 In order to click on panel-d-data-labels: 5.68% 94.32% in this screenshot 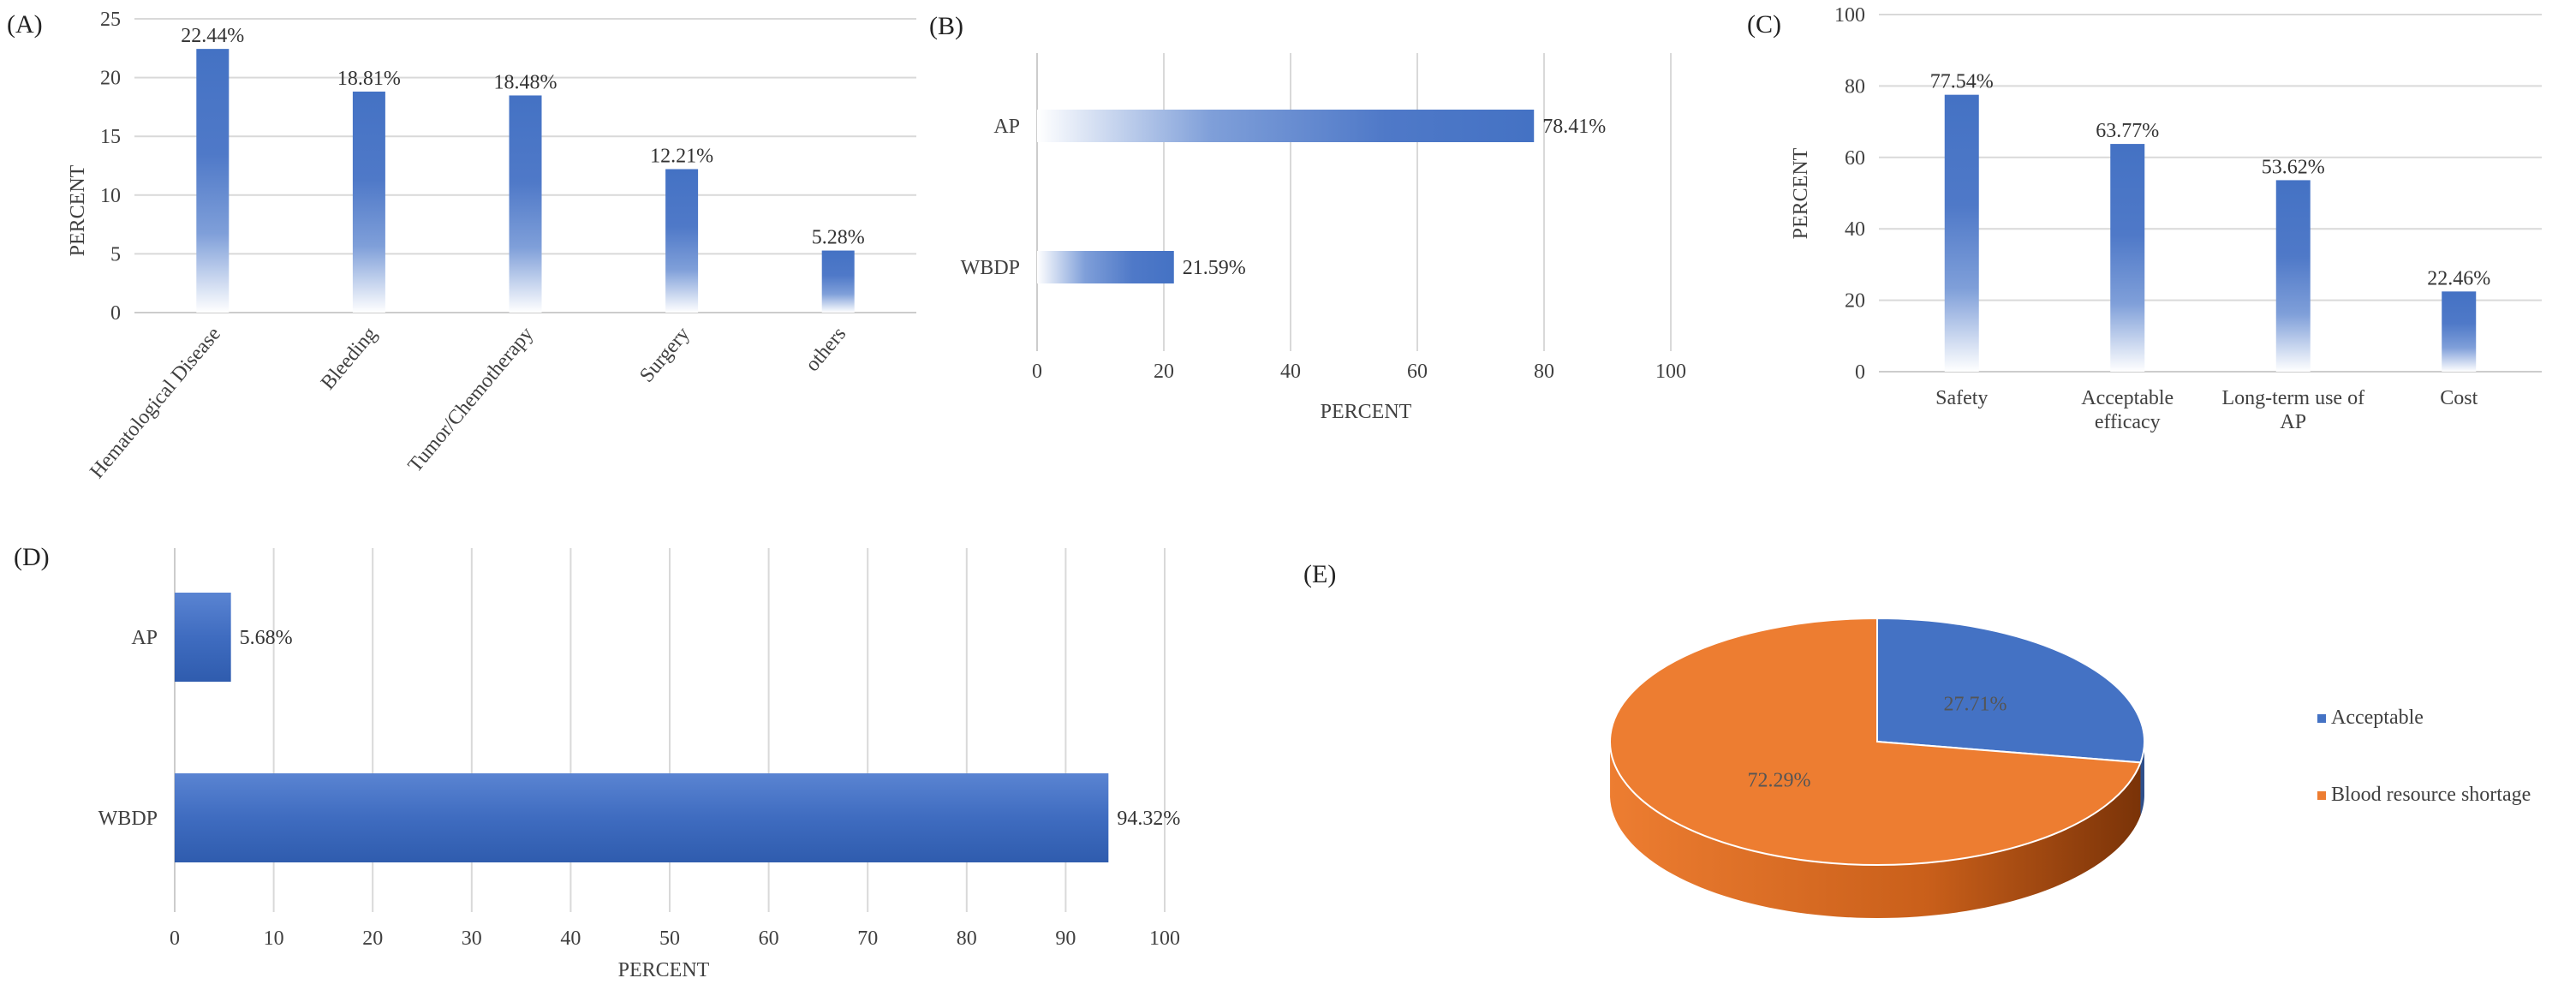, I will do `click(710, 728)`.